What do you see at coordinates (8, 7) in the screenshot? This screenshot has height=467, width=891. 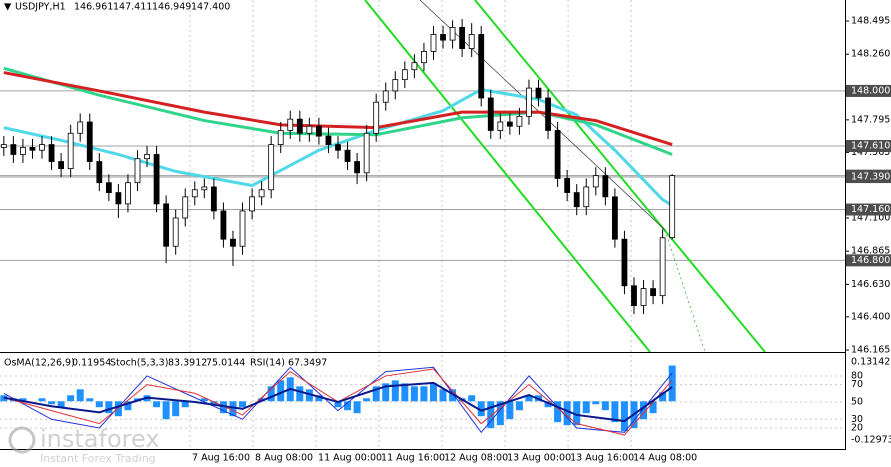 I see `menu-arrow: ▼` at bounding box center [8, 7].